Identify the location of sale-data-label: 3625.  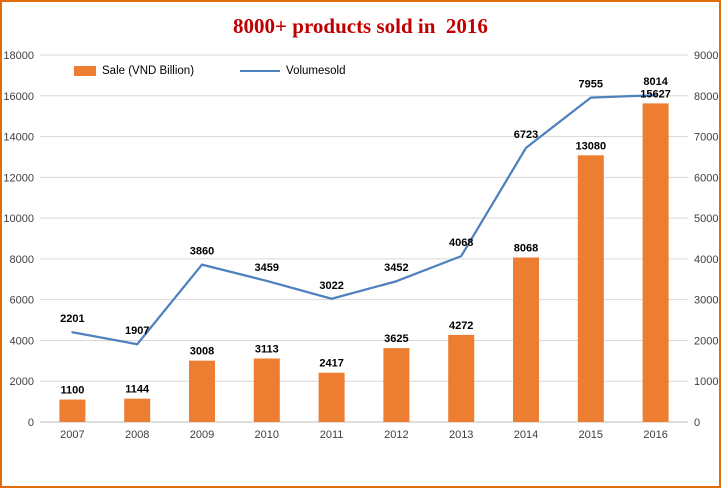
(396, 339).